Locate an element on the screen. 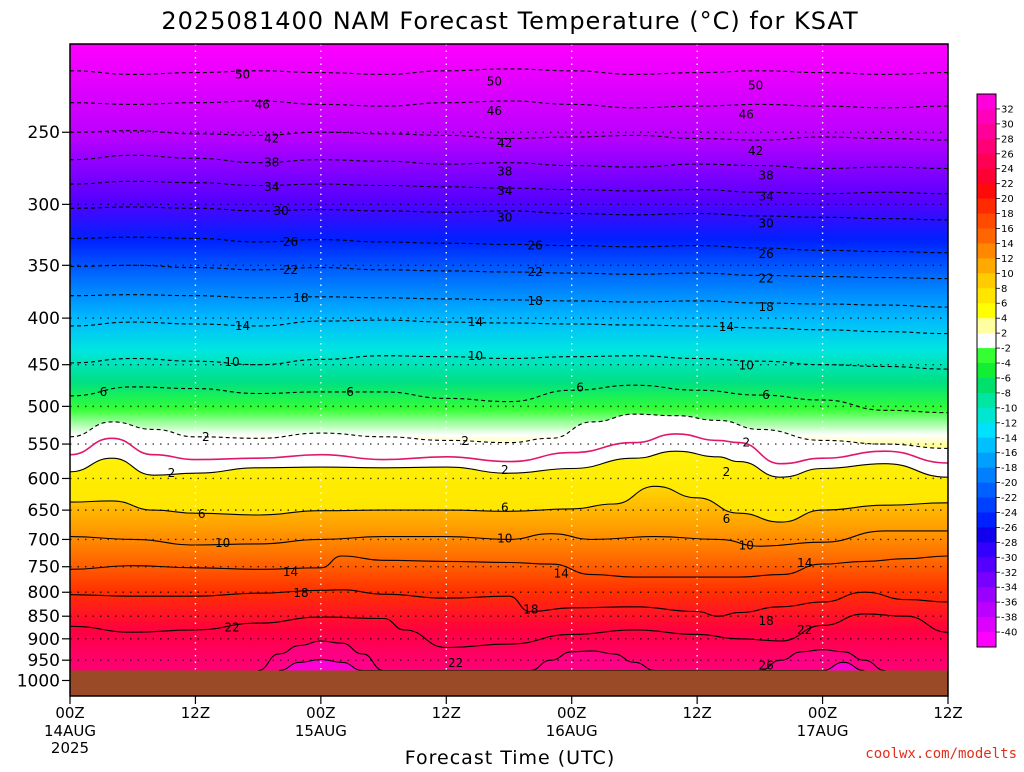 The image size is (1024, 772). credit-link: coolwx.com/modelts is located at coordinates (941, 754).